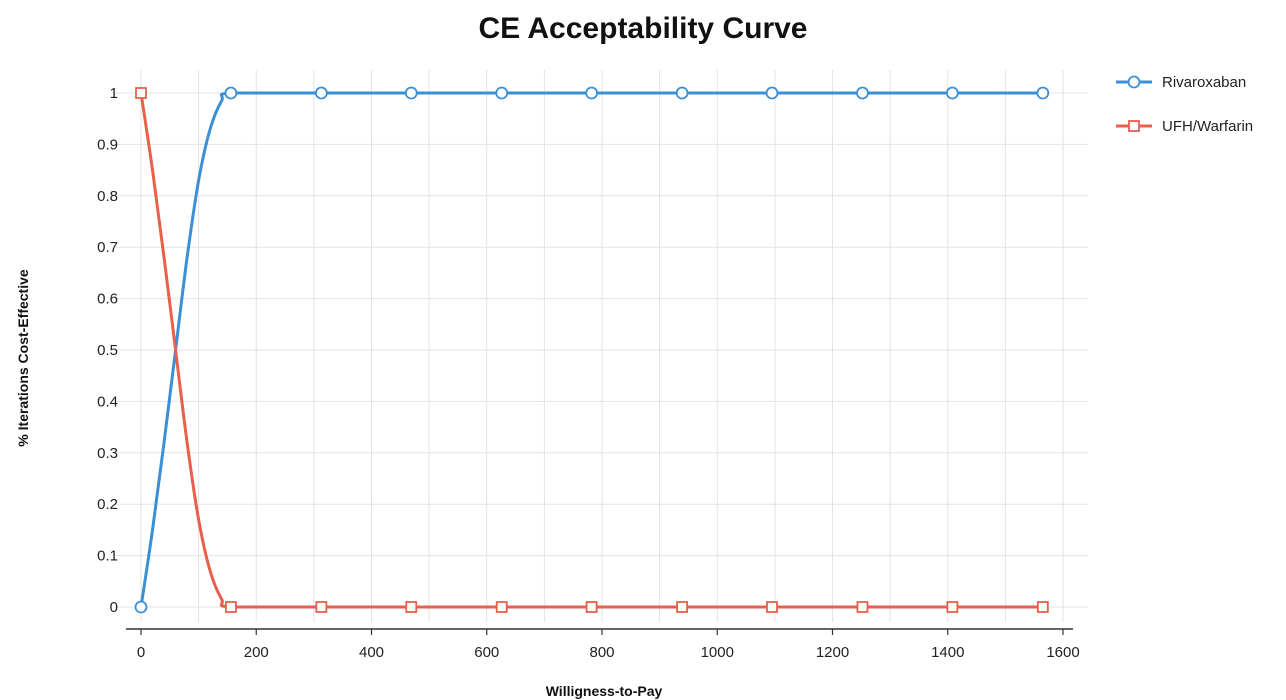 This screenshot has width=1286, height=700. I want to click on x-tick-label: 1000, so click(717, 652).